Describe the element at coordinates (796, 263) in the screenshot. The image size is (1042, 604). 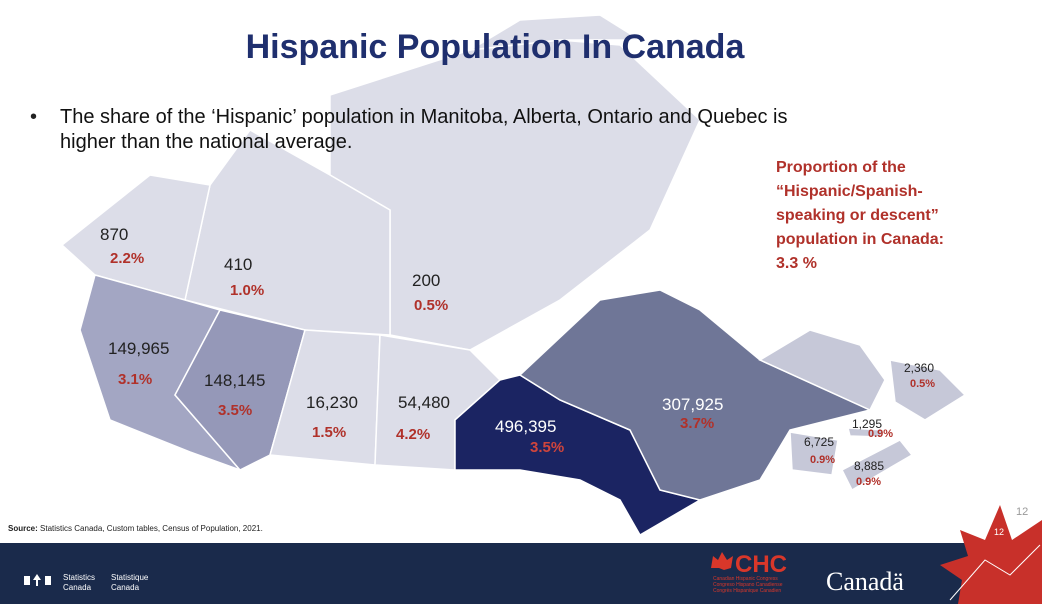
I see `note-line: 3.3 %` at that location.